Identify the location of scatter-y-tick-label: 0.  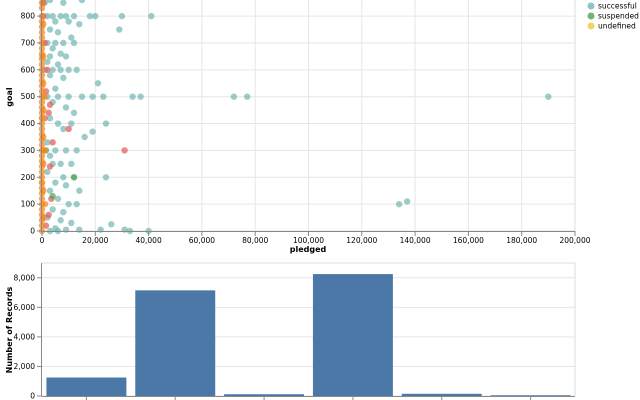
(32, 231).